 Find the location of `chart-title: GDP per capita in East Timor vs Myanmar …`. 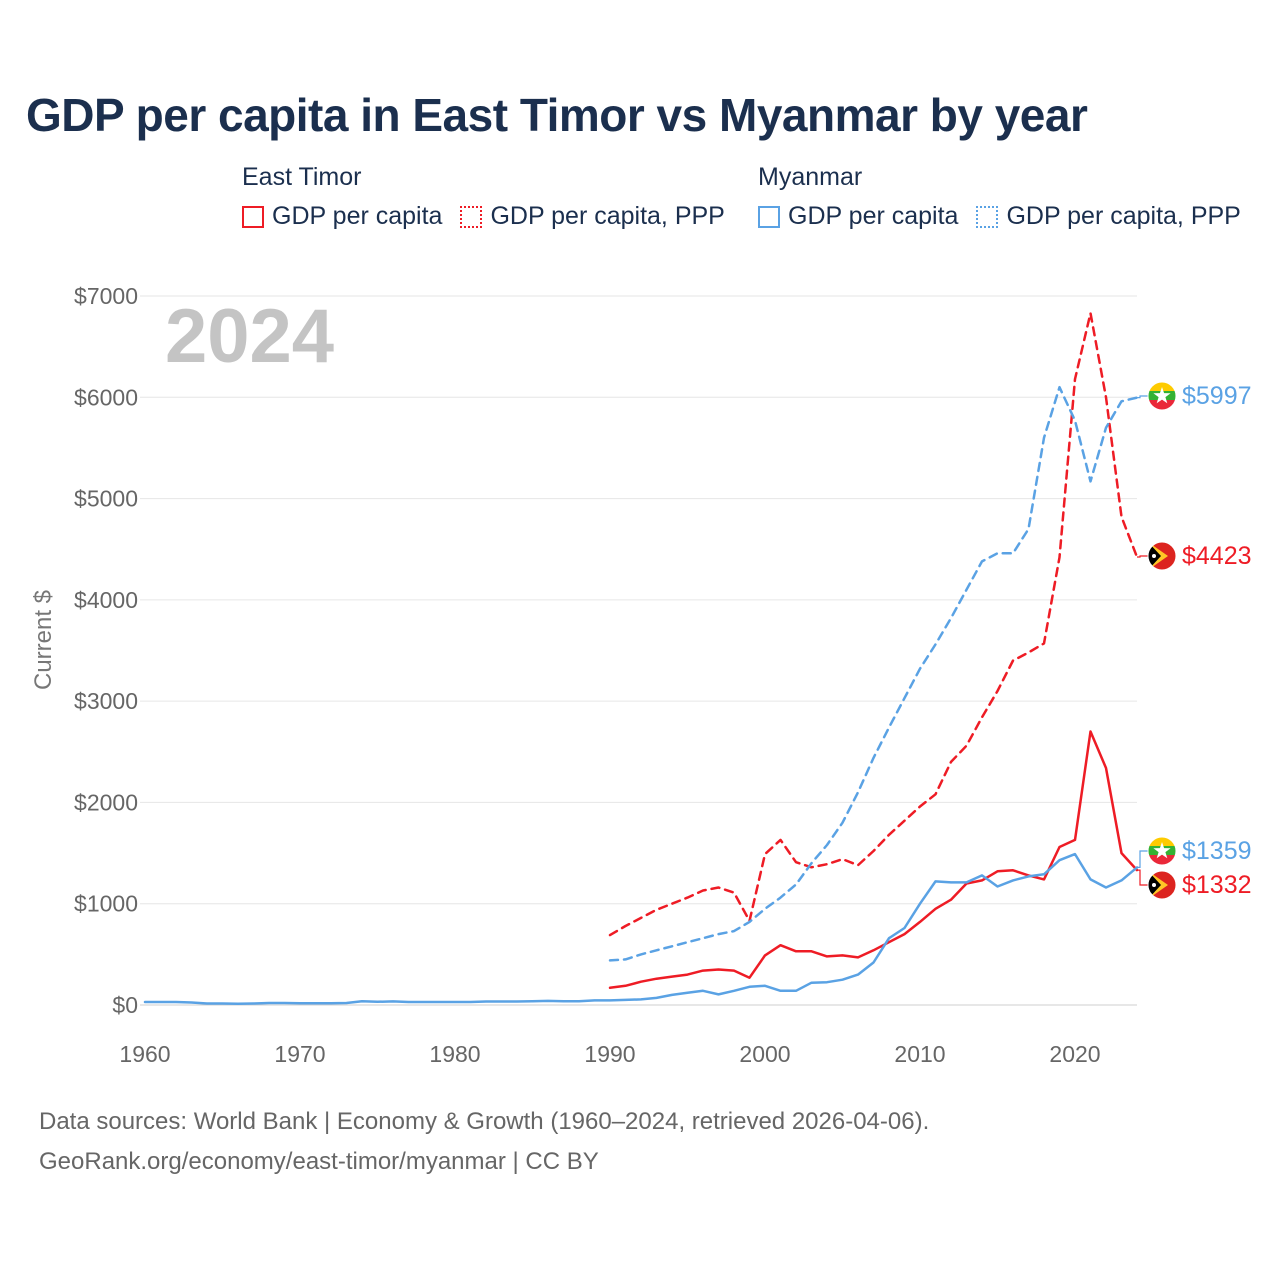

chart-title: GDP per capita in East Timor vs Myanmar … is located at coordinates (557, 115).